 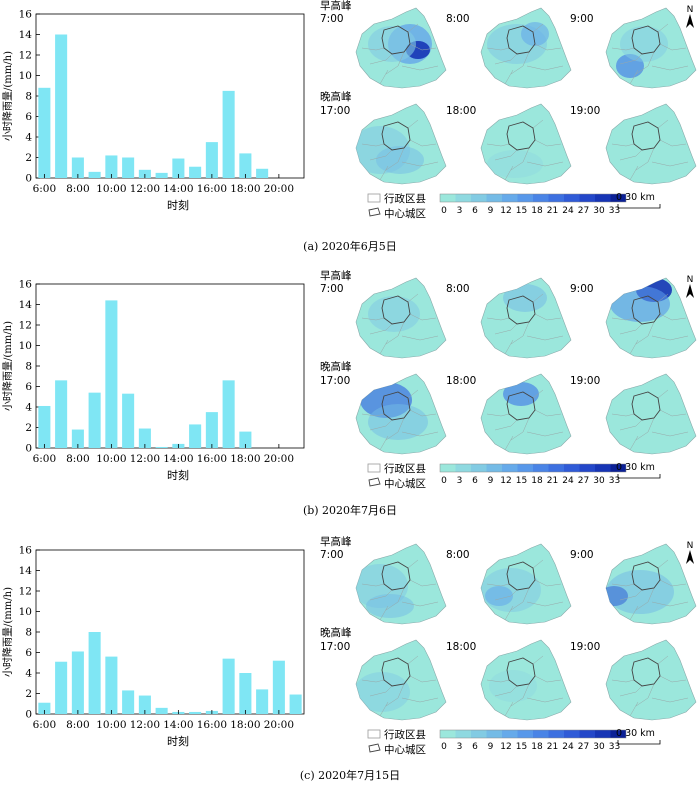 I want to click on y-tick-label: 12, so click(x=25, y=56).